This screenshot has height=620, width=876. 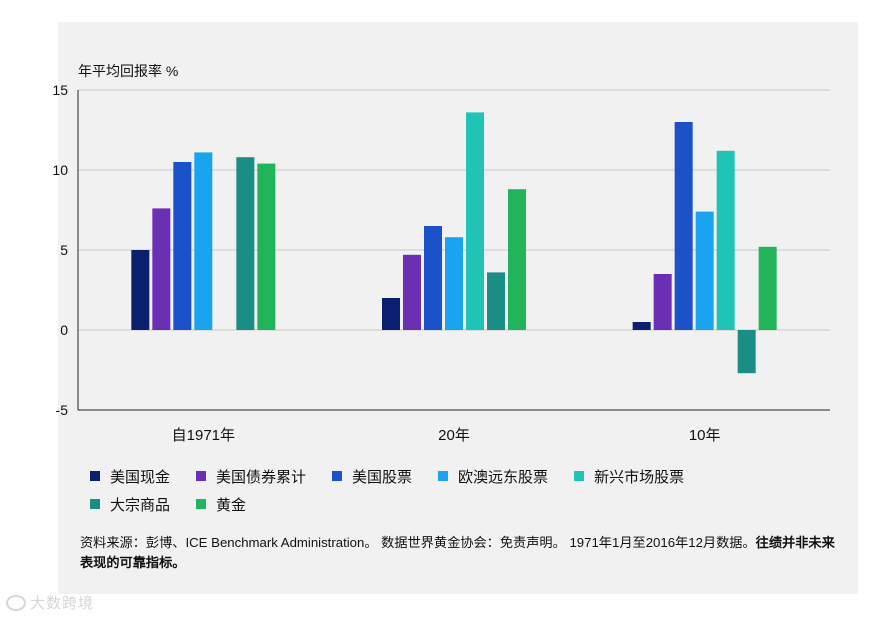 I want to click on y-tick-label: 0, so click(x=64, y=330).